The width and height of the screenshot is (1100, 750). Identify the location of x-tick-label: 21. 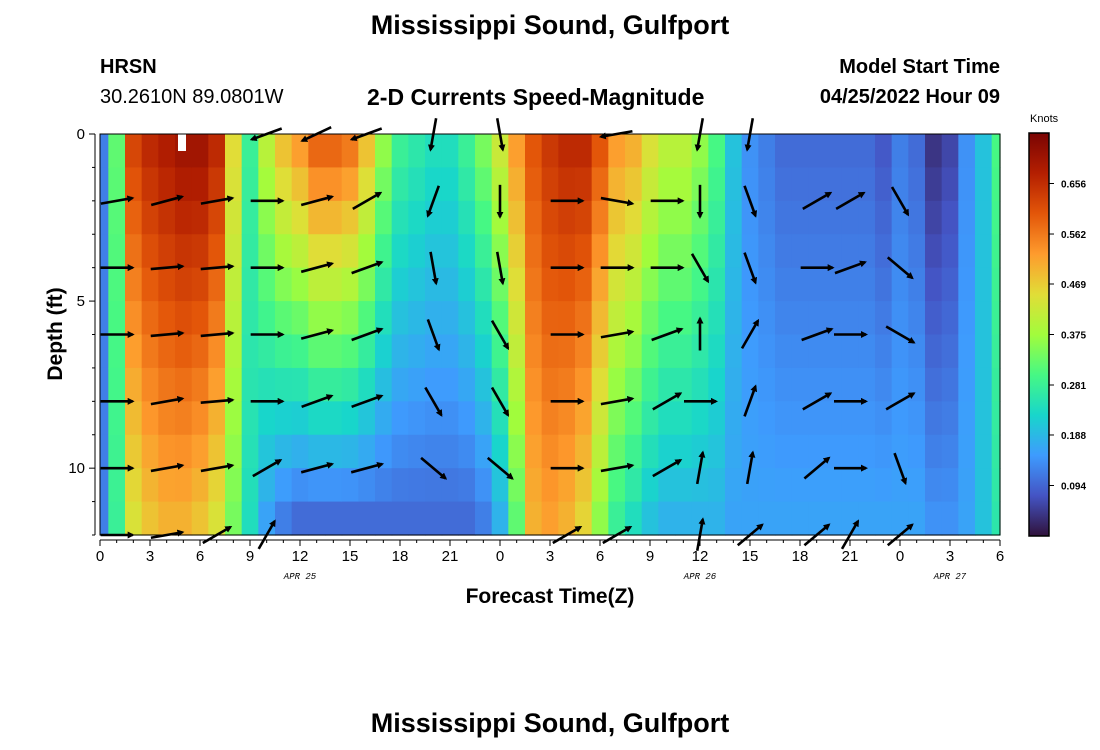
(450, 556).